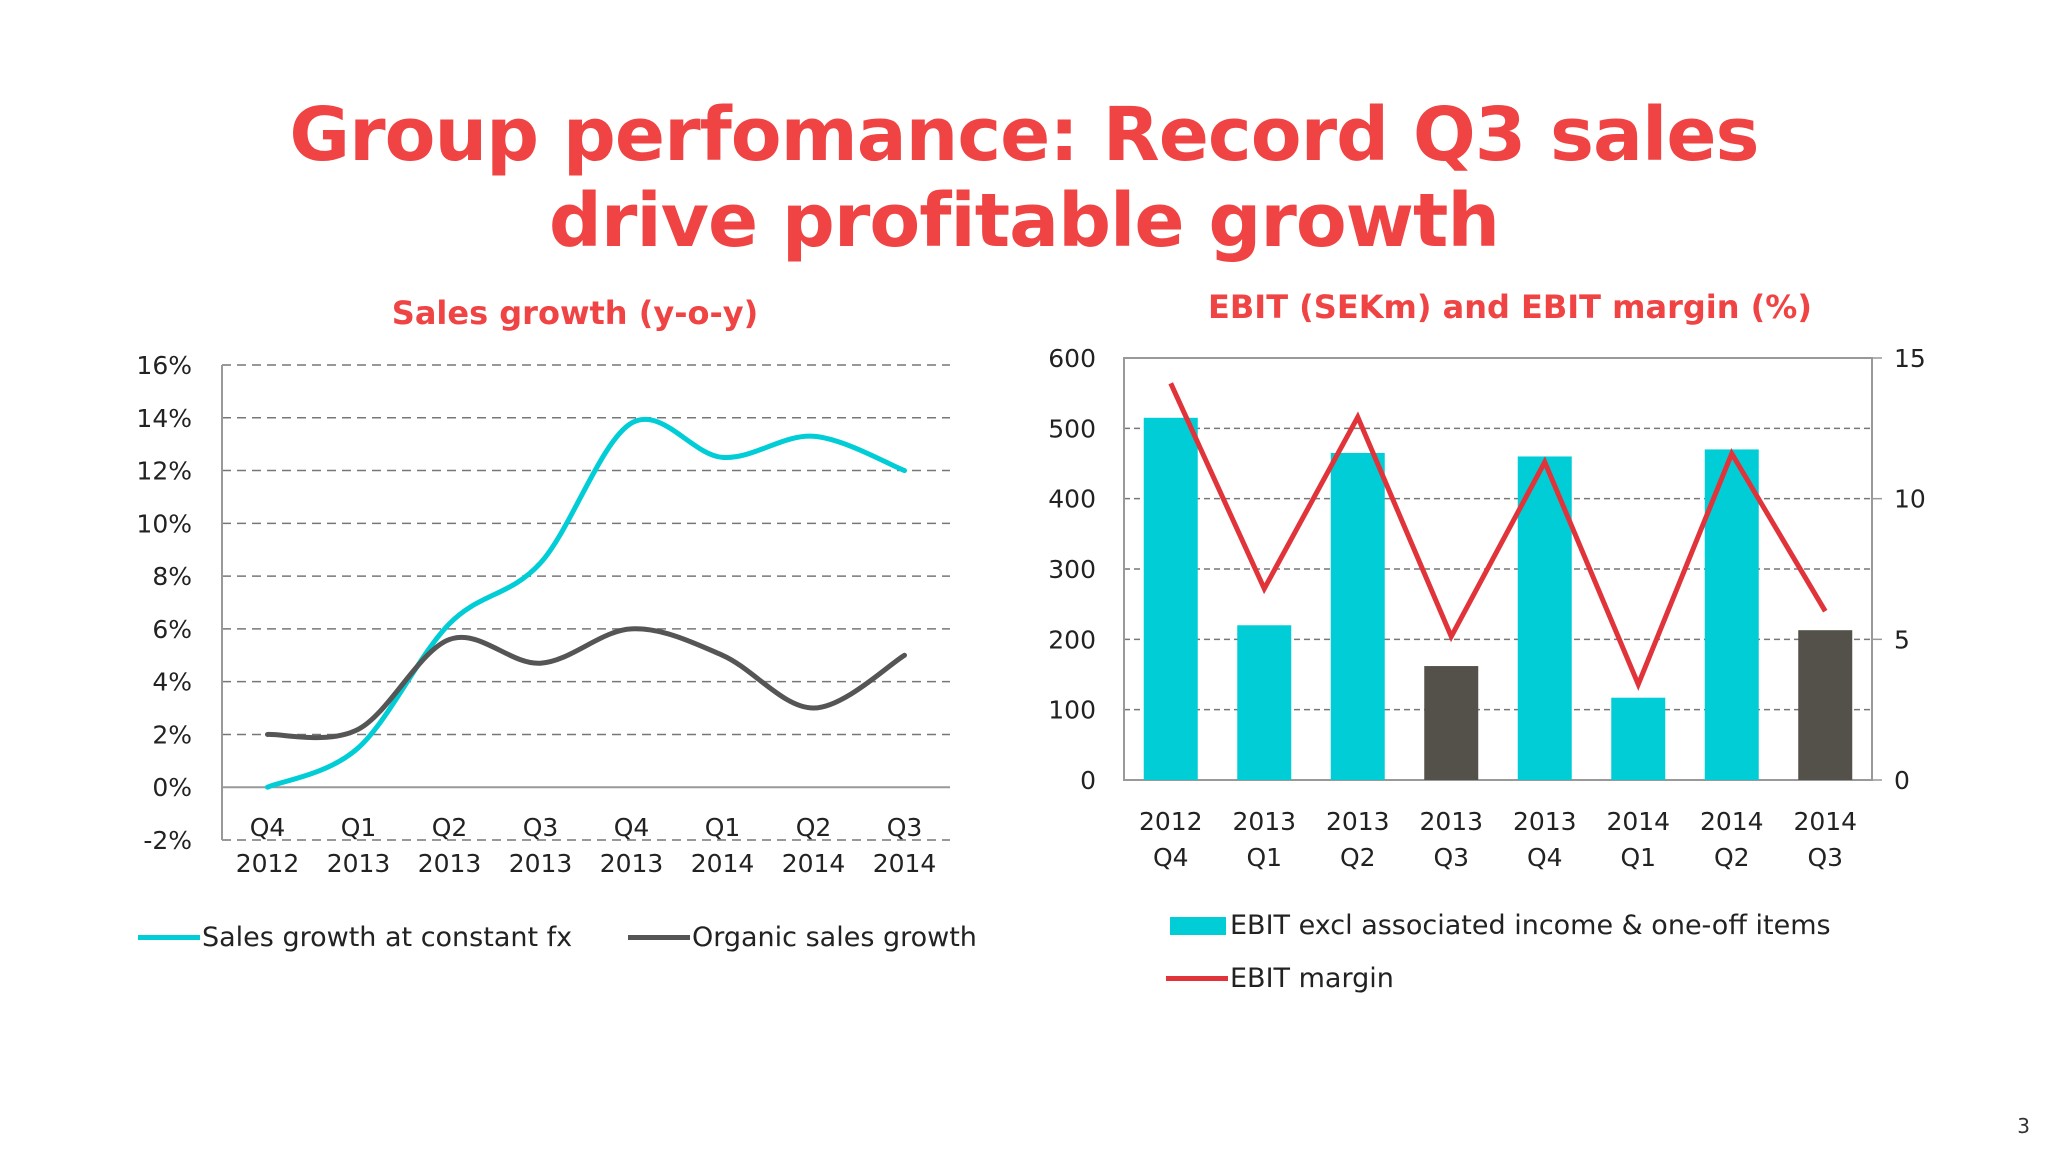 This screenshot has width=2048, height=1152. What do you see at coordinates (172, 576) in the screenshot?
I see `y-tick-label: 8%` at bounding box center [172, 576].